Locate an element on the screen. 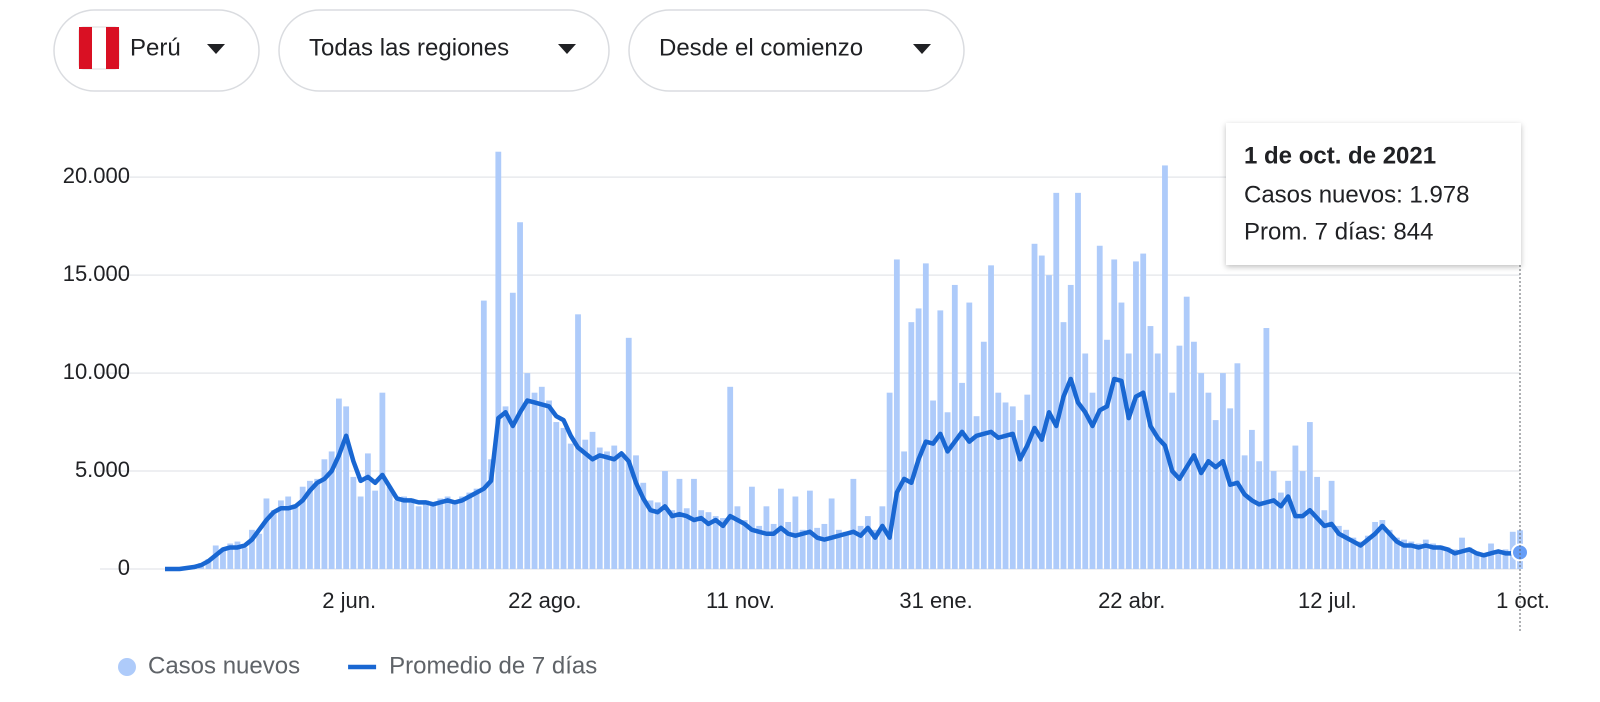 This screenshot has height=702, width=1600. dropdown-label: Perú is located at coordinates (155, 47).